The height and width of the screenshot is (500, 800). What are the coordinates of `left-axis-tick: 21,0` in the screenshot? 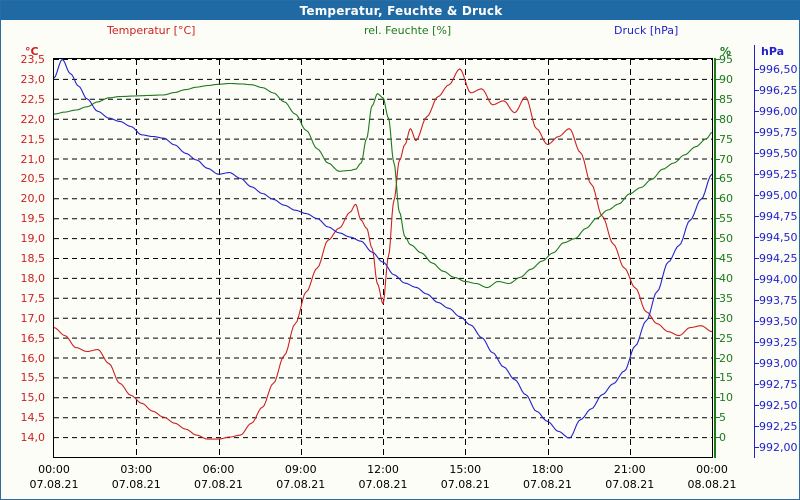 It's located at (33, 159).